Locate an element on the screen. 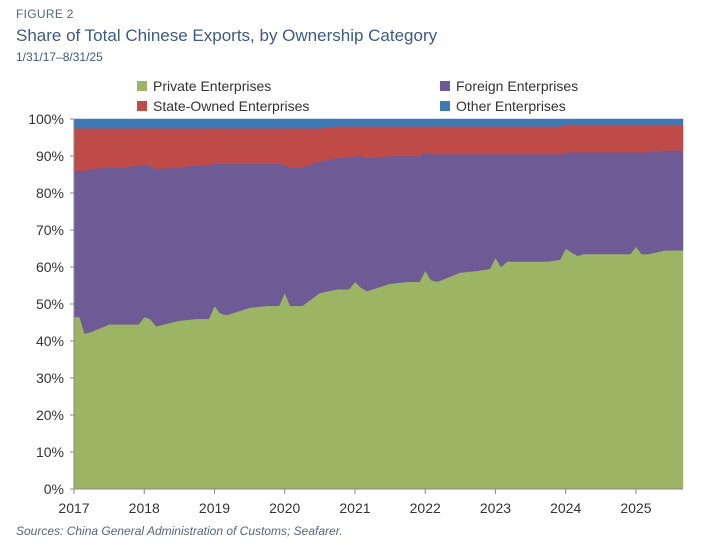 The width and height of the screenshot is (719, 559). x-tick-label: 2020 is located at coordinates (284, 508).